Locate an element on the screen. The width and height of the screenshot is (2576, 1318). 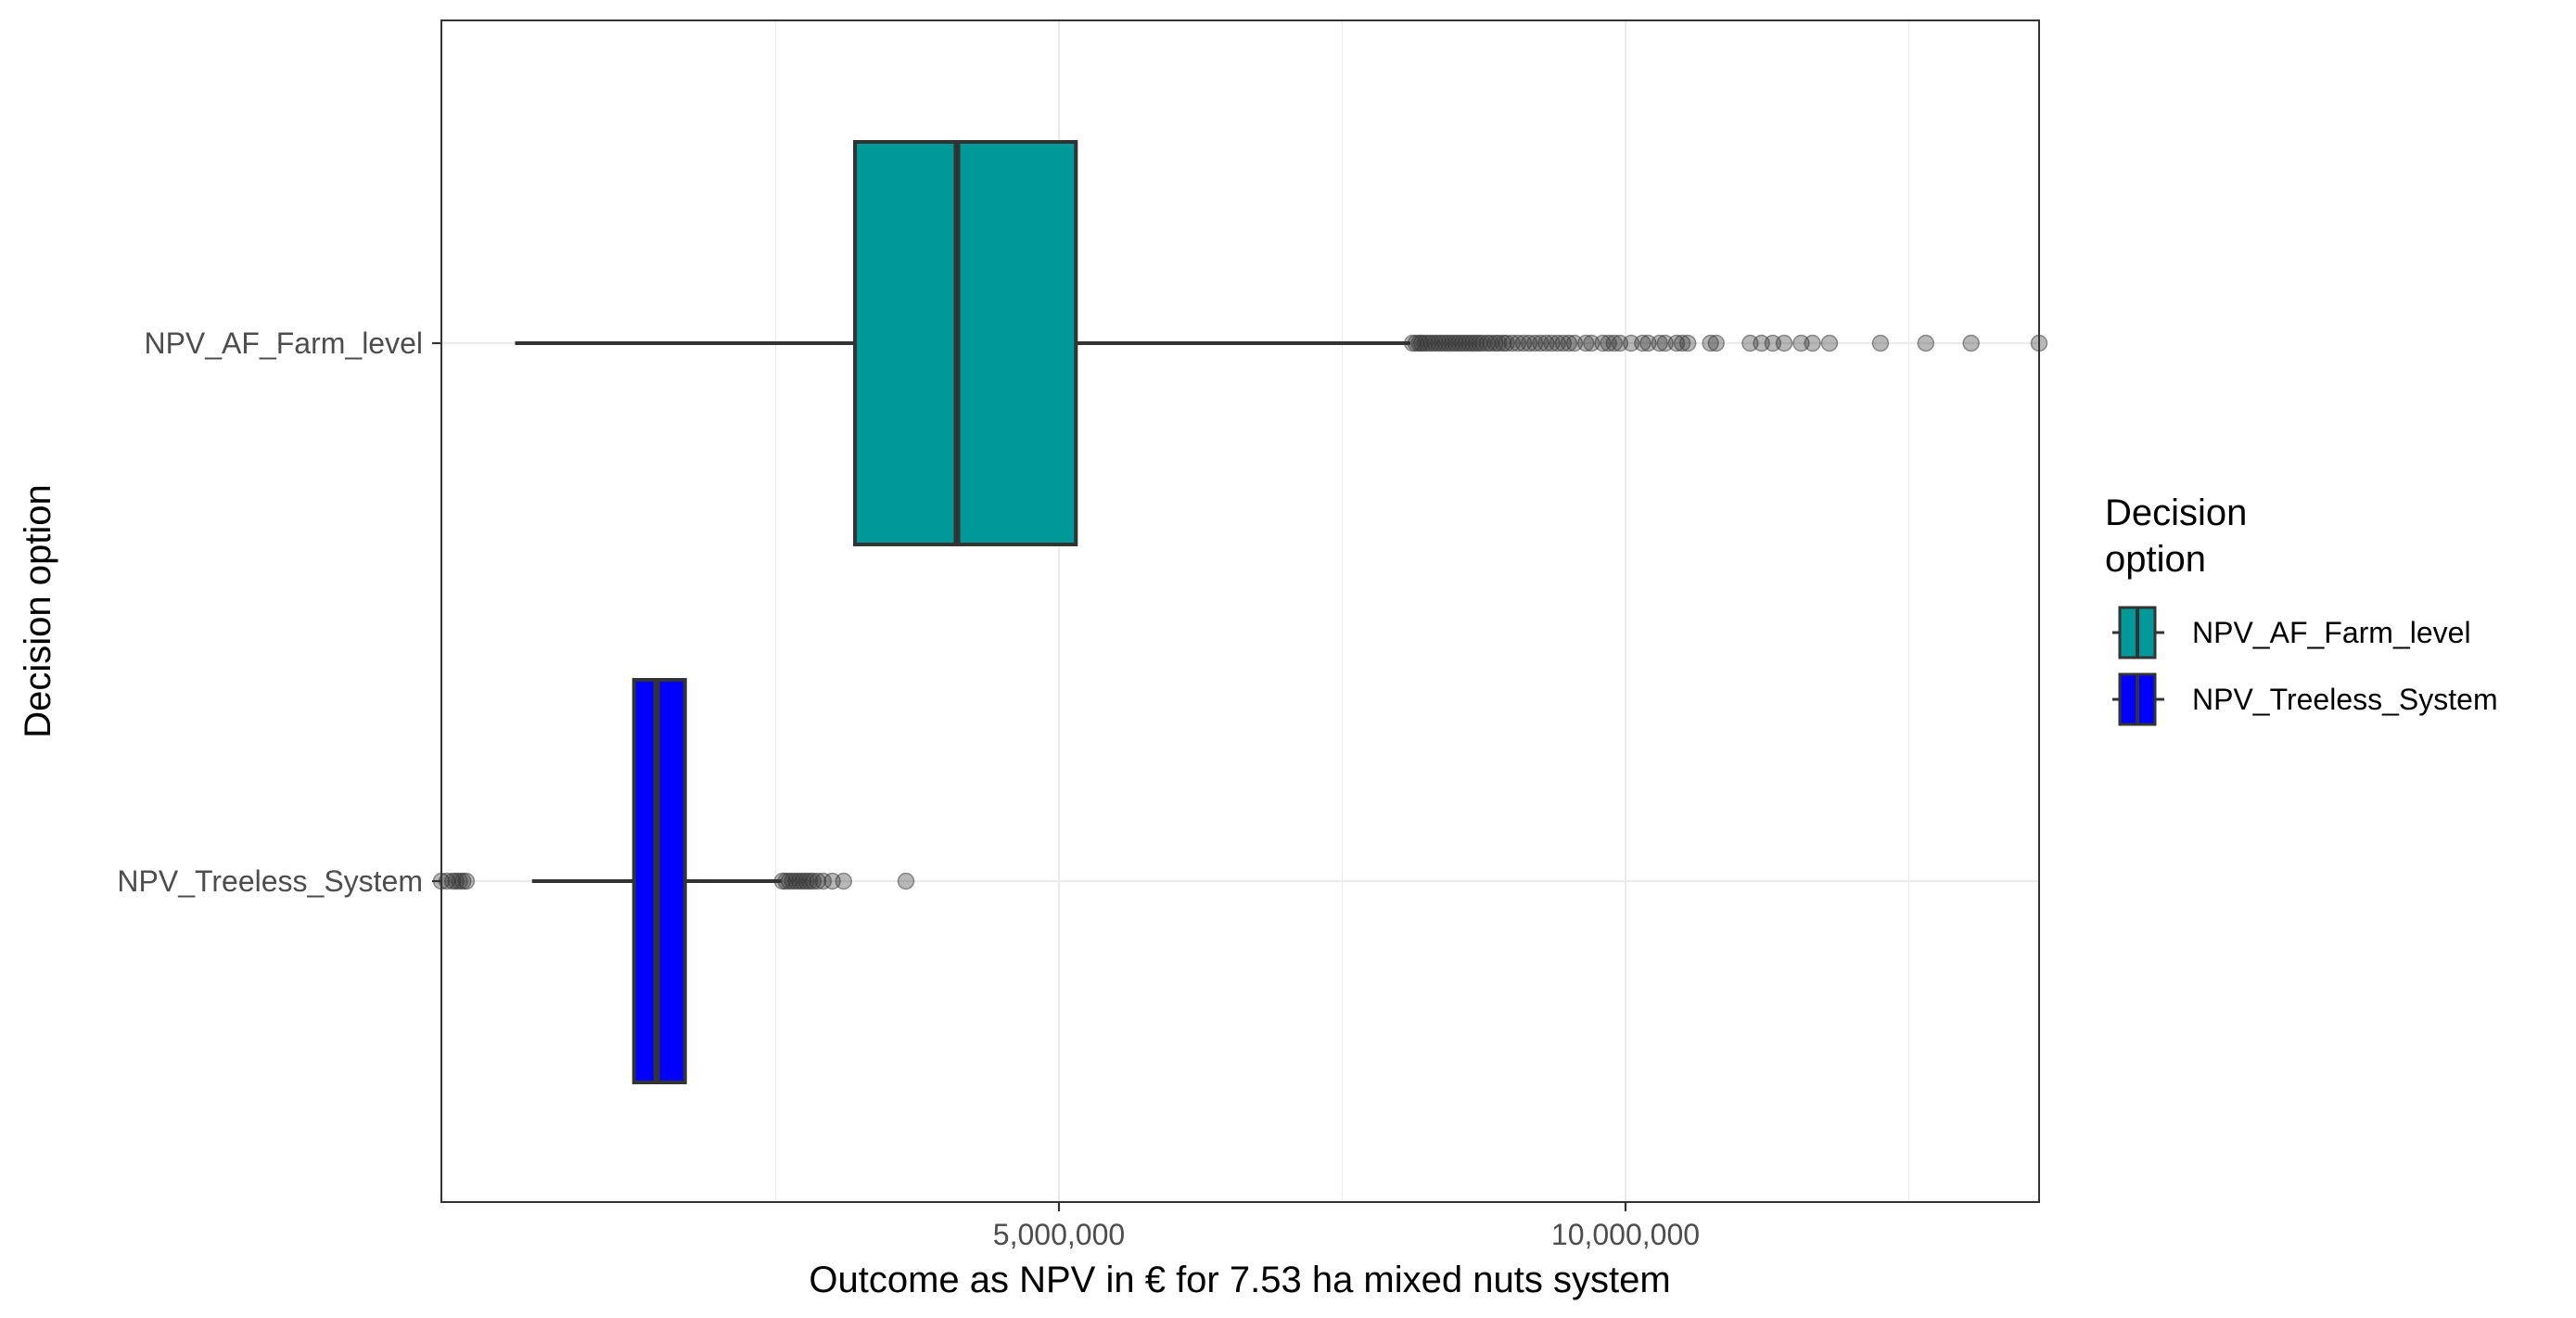
x-tick-label: 5,000,000 is located at coordinates (1059, 1234).